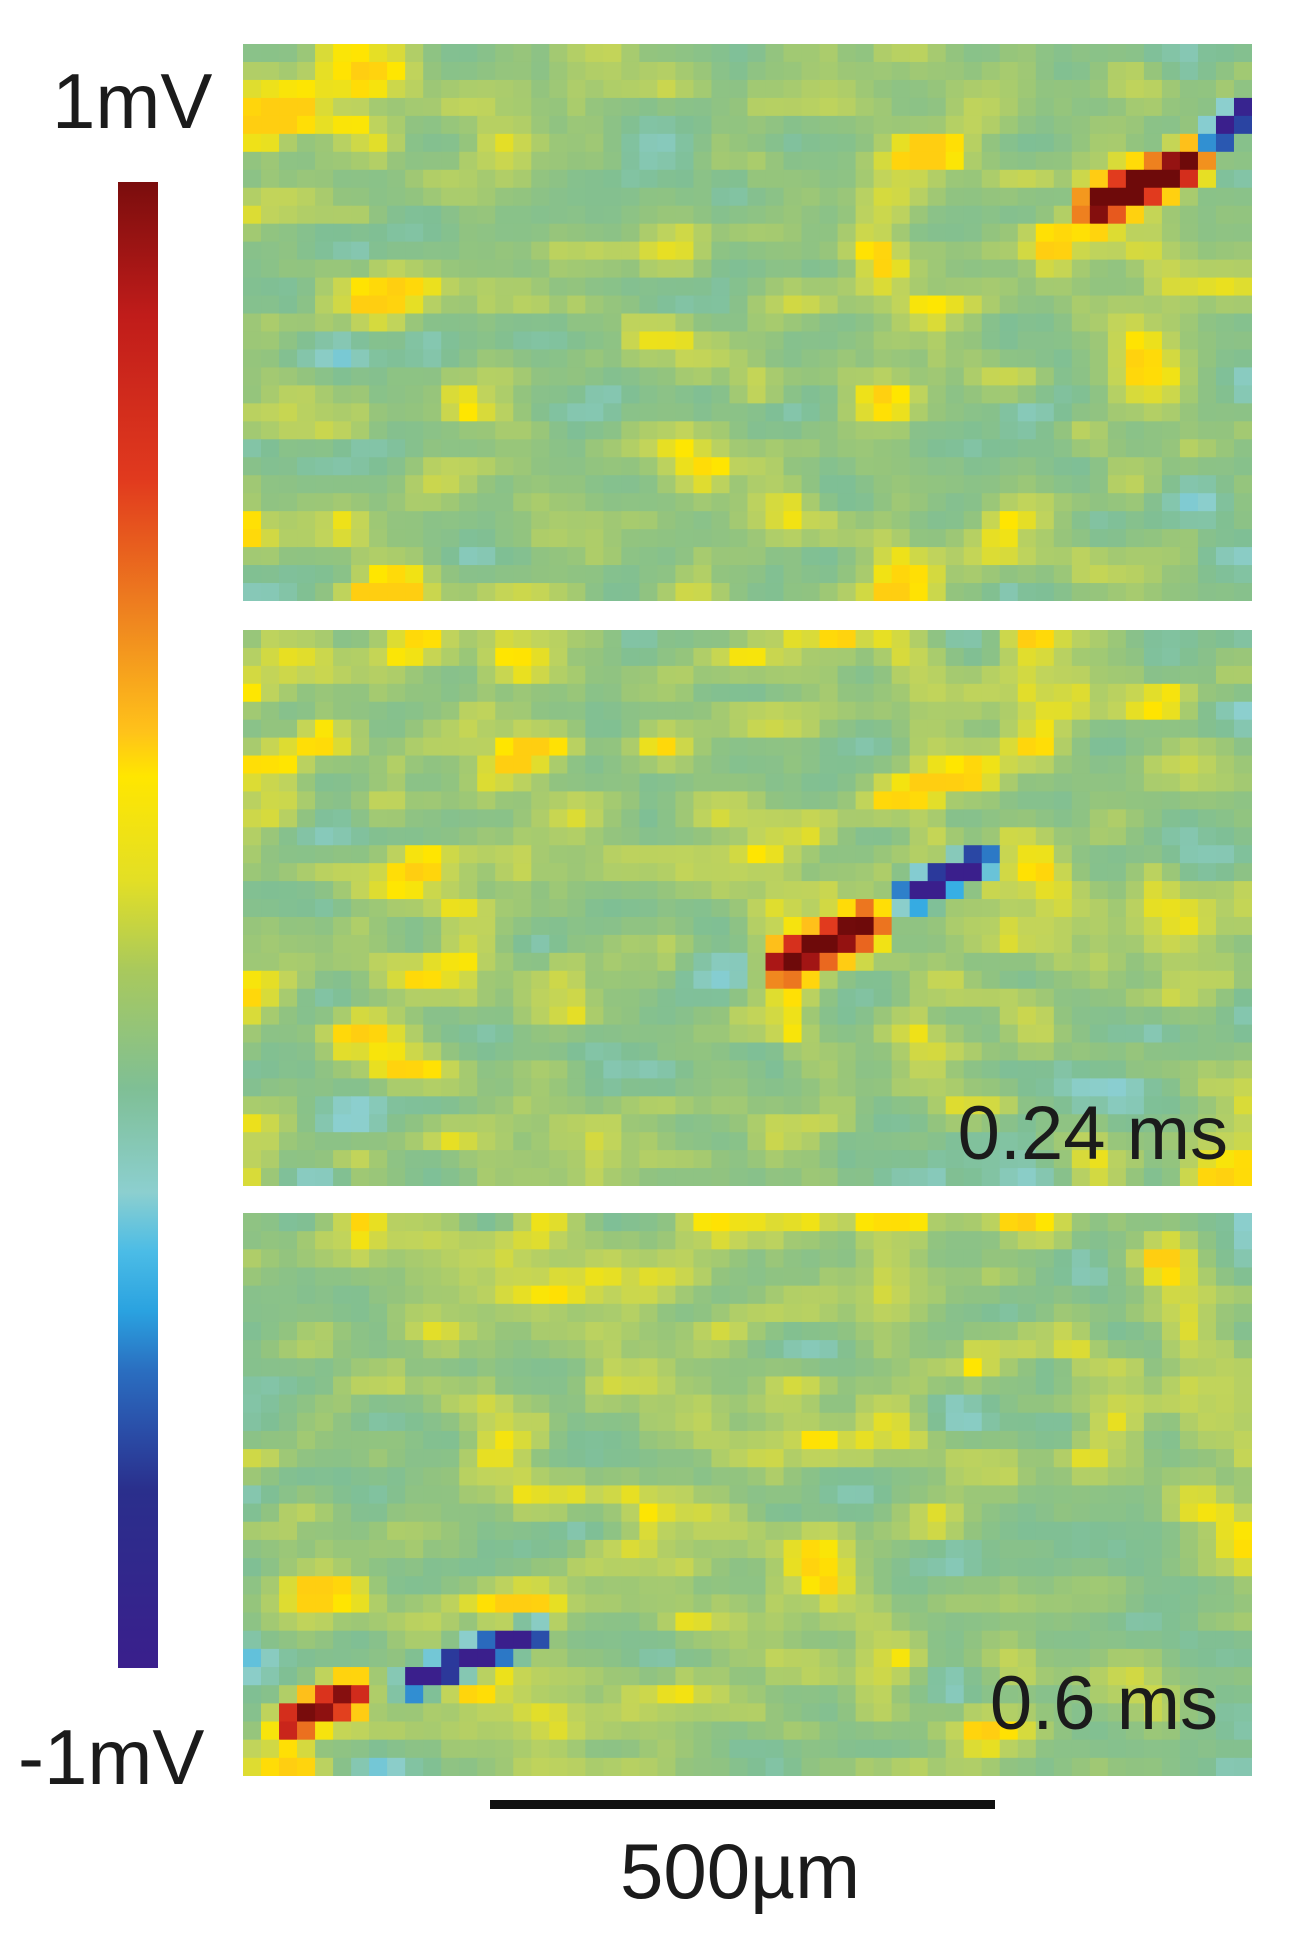 The height and width of the screenshot is (1958, 1301). I want to click on colorbar, so click(138, 925).